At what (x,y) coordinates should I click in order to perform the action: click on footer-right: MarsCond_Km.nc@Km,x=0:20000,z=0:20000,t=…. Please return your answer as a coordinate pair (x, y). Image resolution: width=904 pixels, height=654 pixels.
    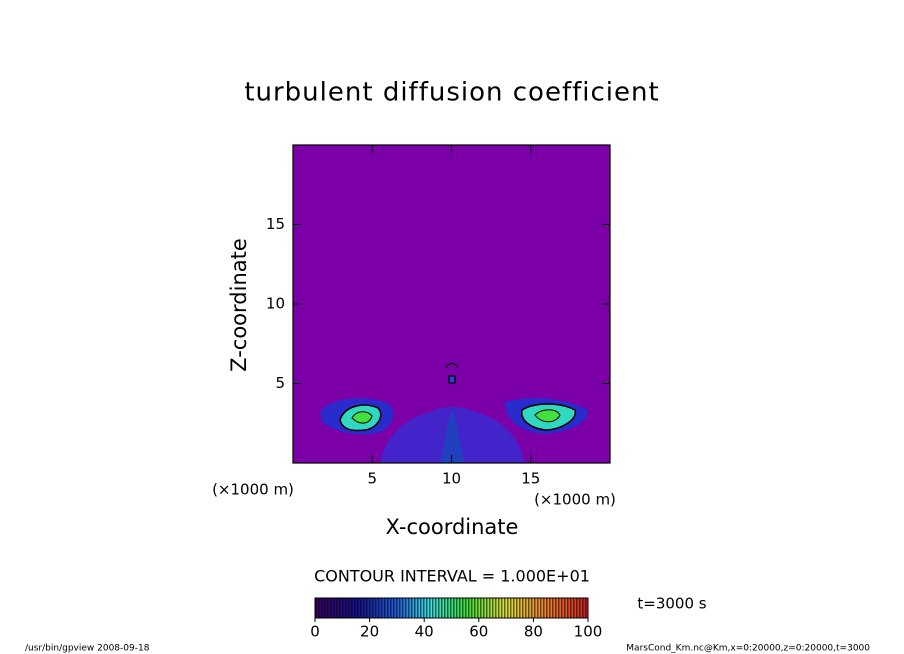
    Looking at the image, I should click on (748, 649).